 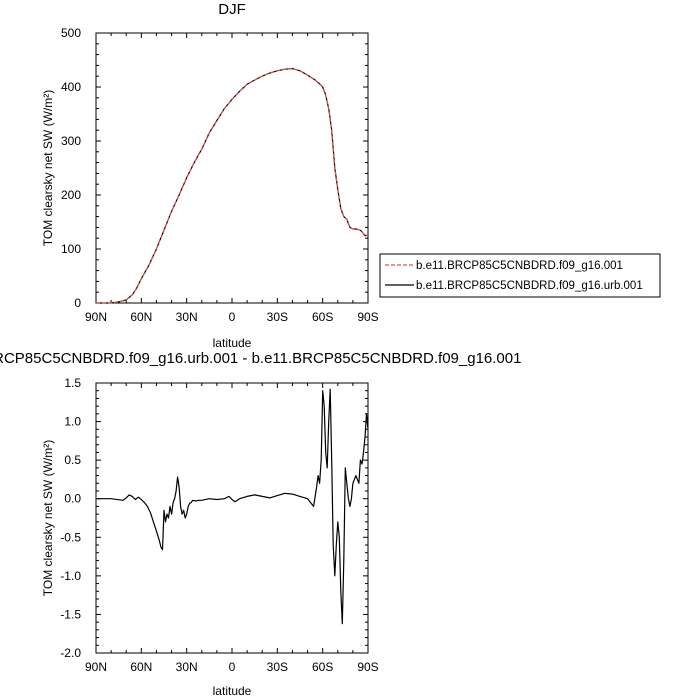 What do you see at coordinates (96, 317) in the screenshot?
I see `top-x-tick-label: 90N` at bounding box center [96, 317].